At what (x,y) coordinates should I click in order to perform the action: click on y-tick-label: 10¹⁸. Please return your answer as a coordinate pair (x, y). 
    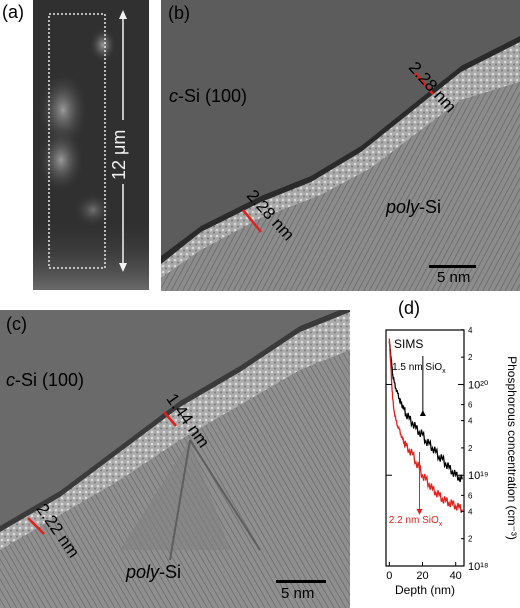
    Looking at the image, I should click on (478, 567).